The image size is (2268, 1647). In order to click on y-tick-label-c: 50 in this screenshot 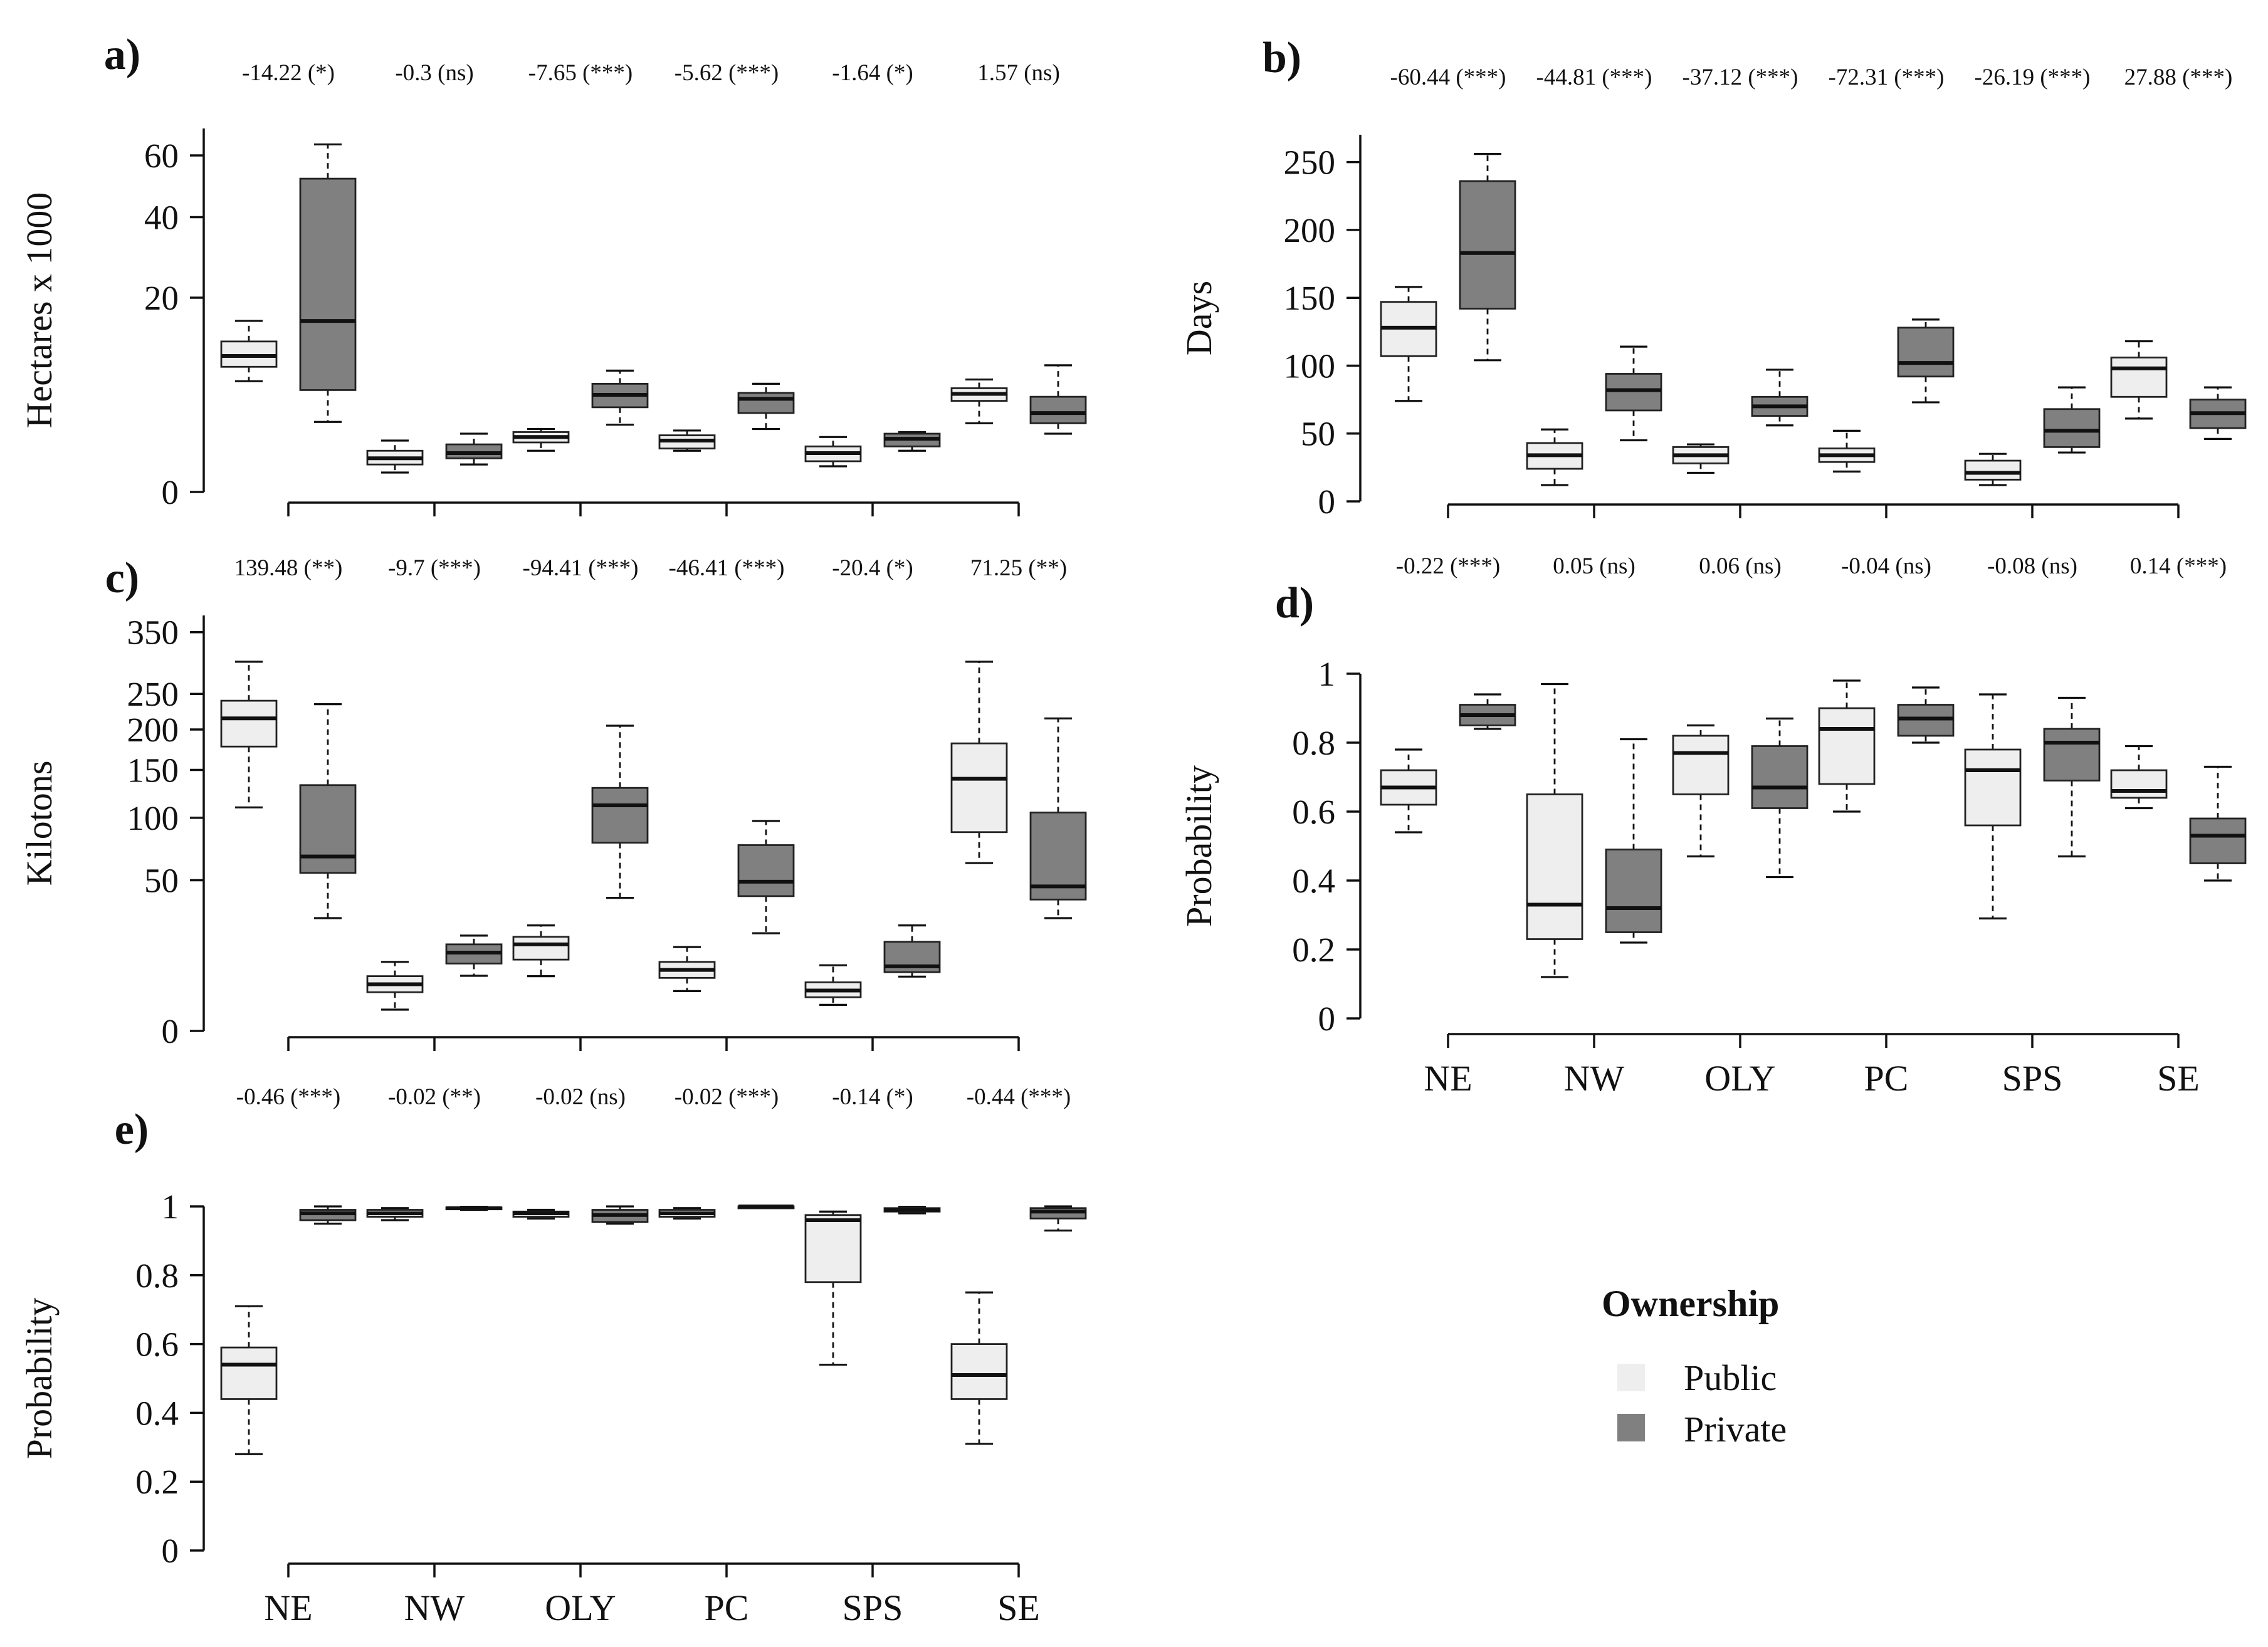, I will do `click(162, 881)`.